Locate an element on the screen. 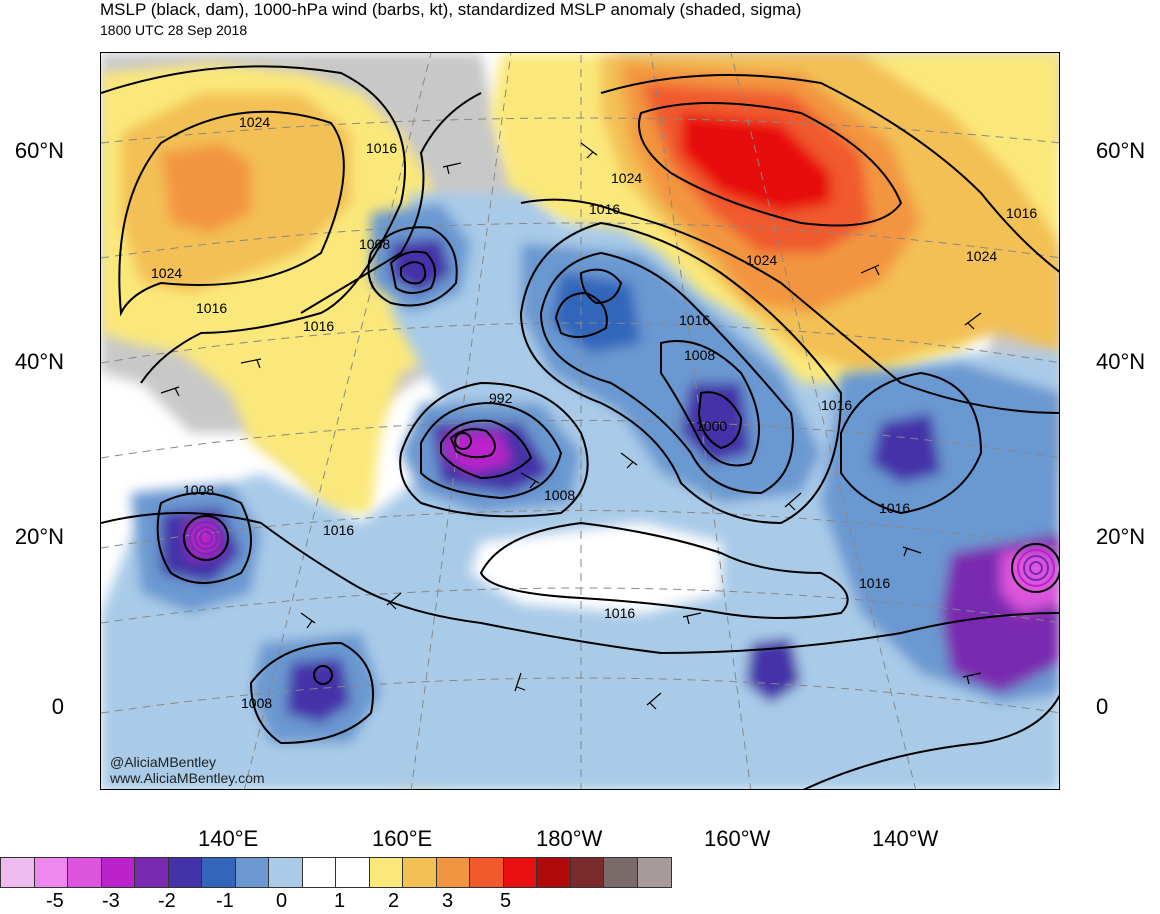 The height and width of the screenshot is (914, 1160). isobar-992-low2 is located at coordinates (720, 420).